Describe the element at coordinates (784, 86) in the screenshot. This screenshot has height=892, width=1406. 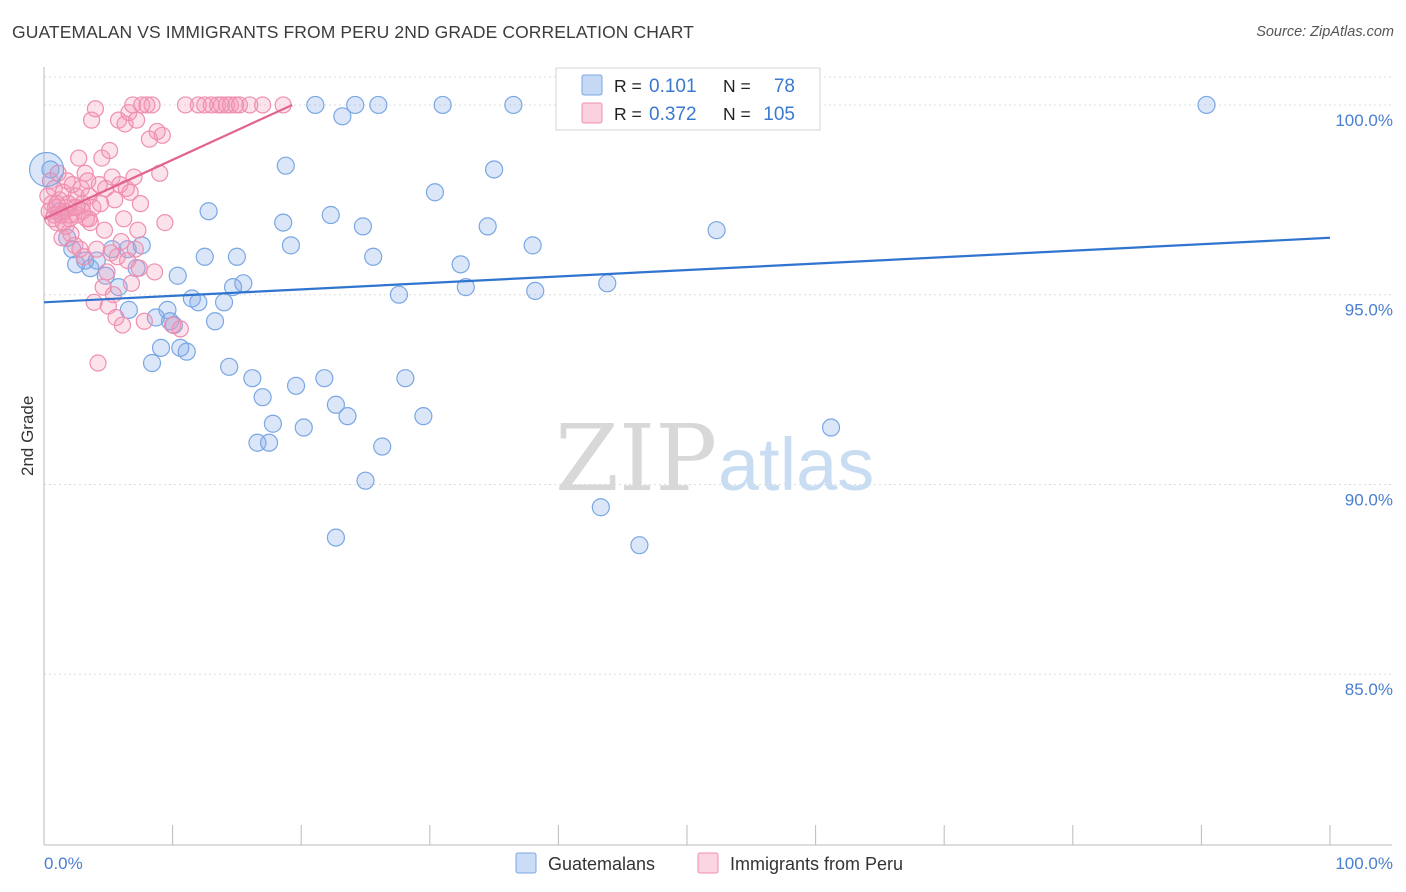
I see `n-value: 78` at that location.